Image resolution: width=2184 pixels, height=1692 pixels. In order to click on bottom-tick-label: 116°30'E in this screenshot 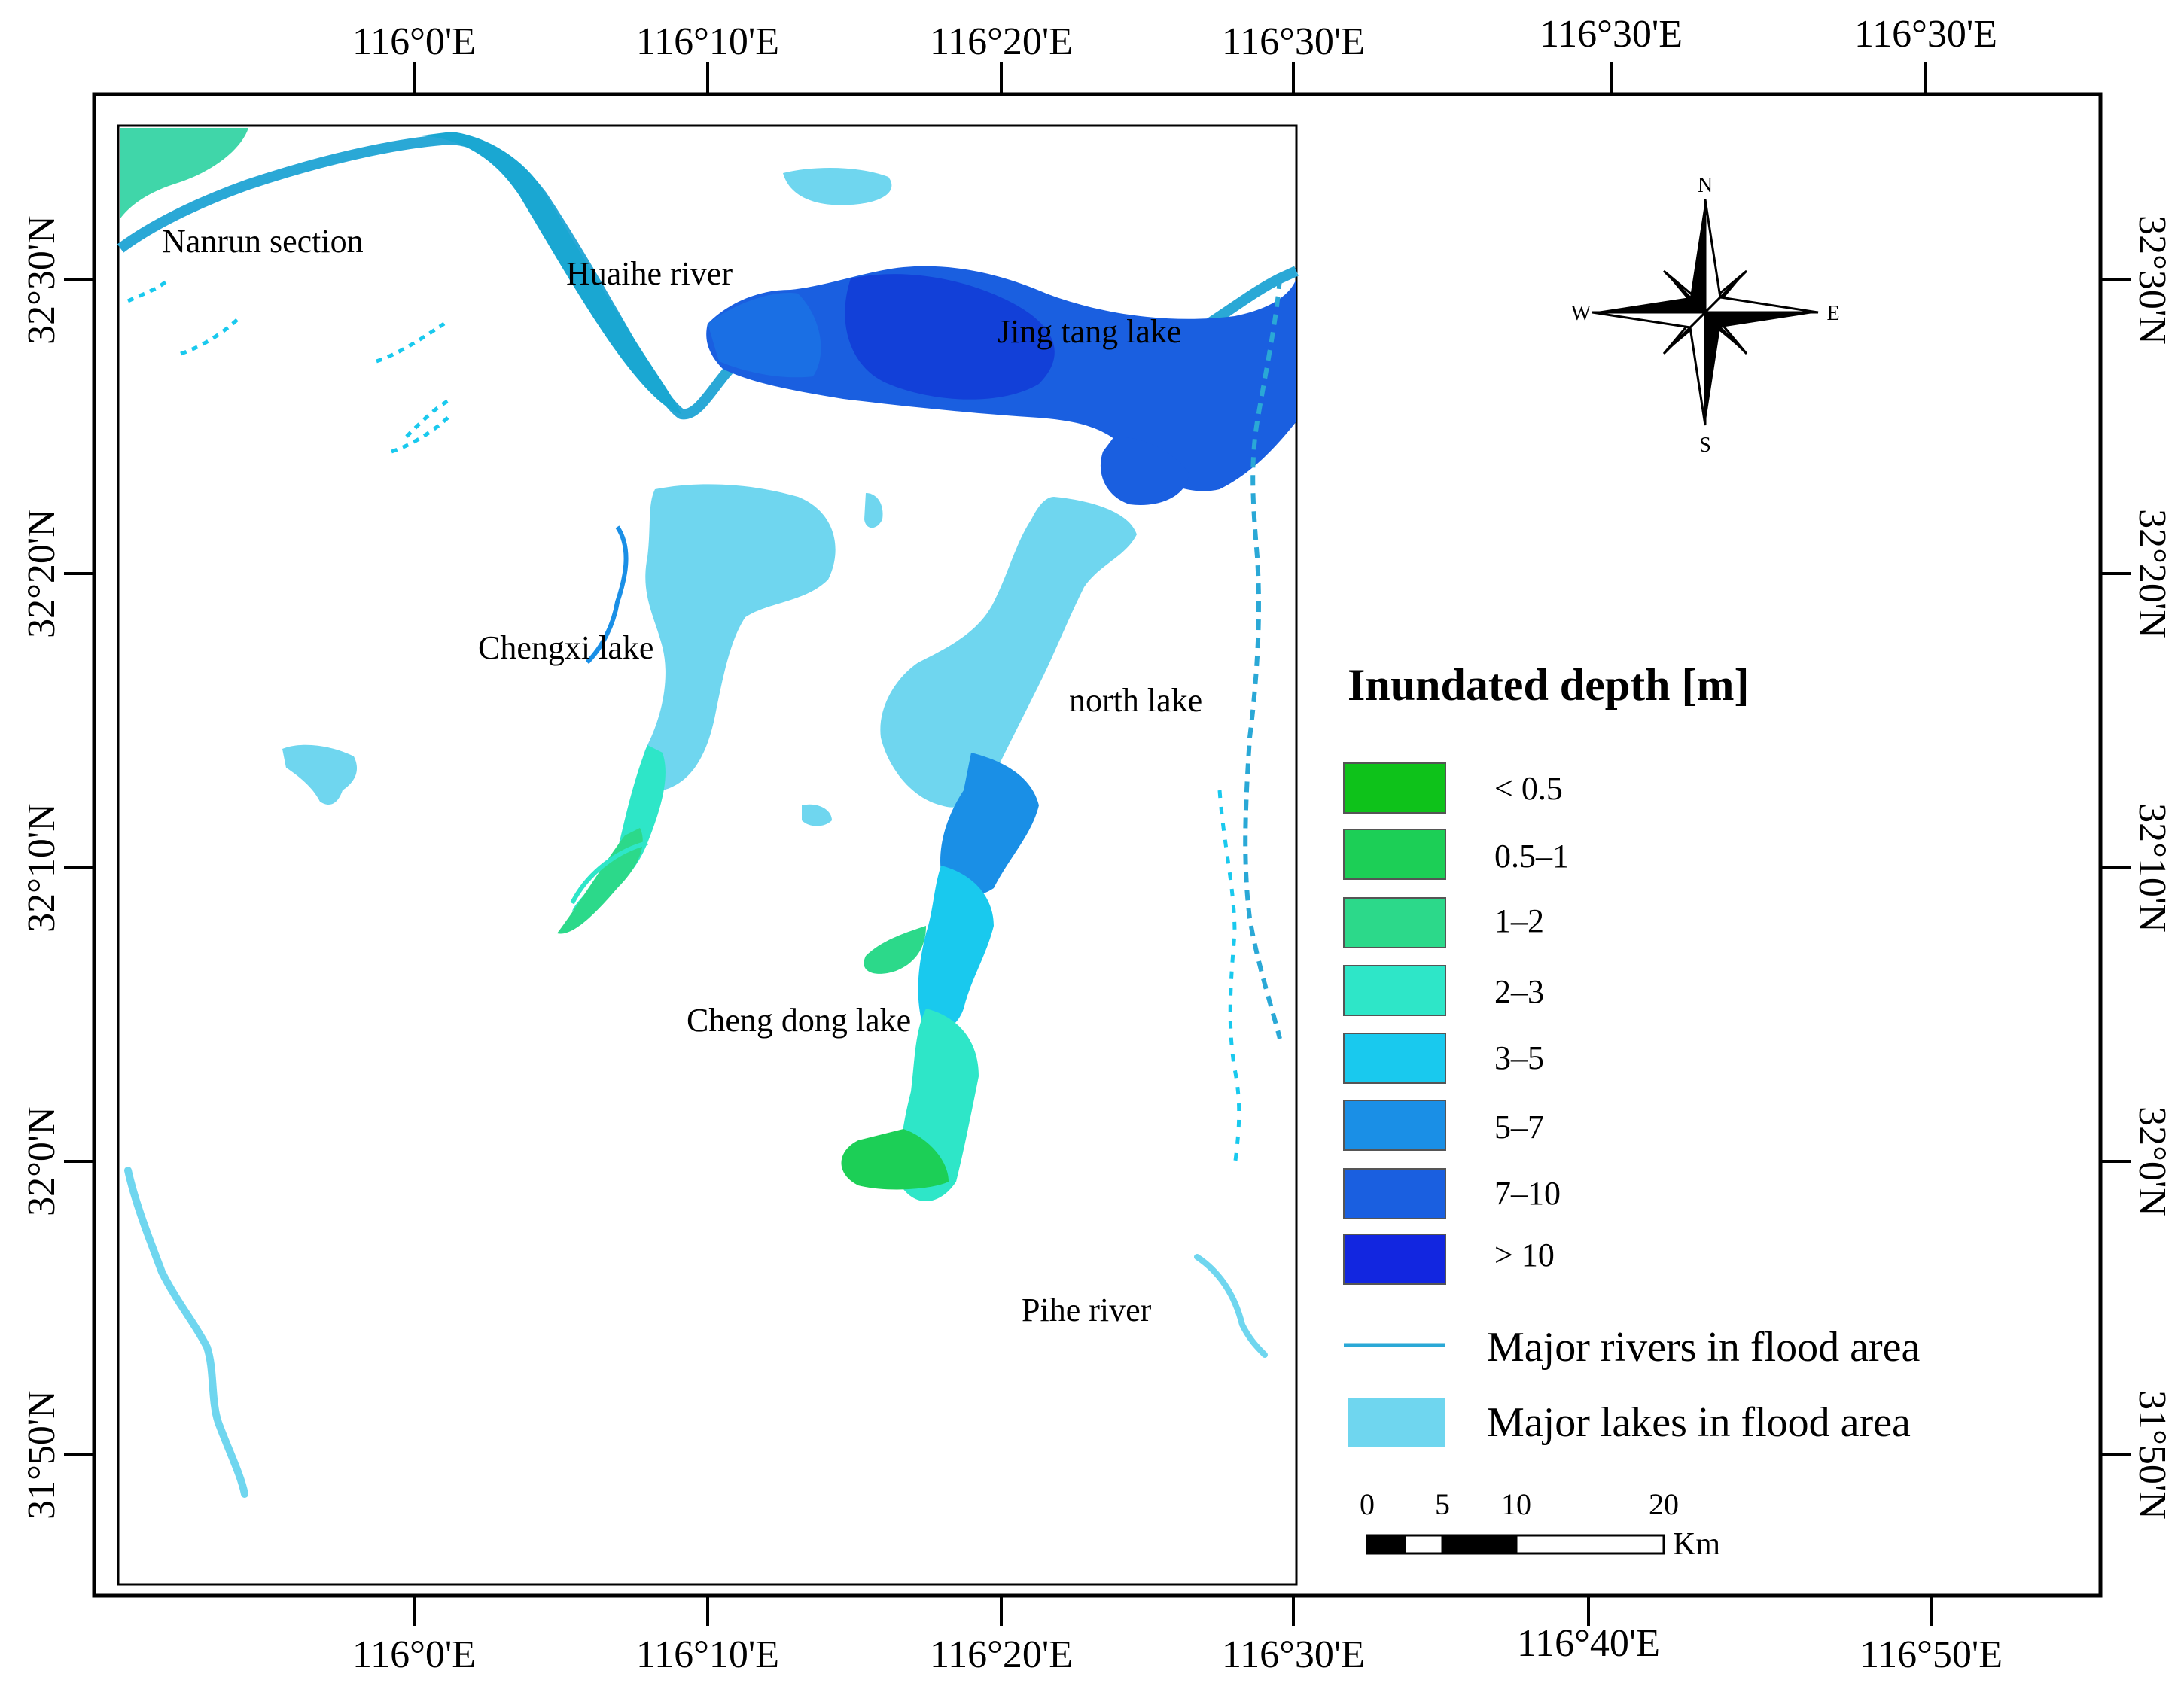, I will do `click(1293, 1654)`.